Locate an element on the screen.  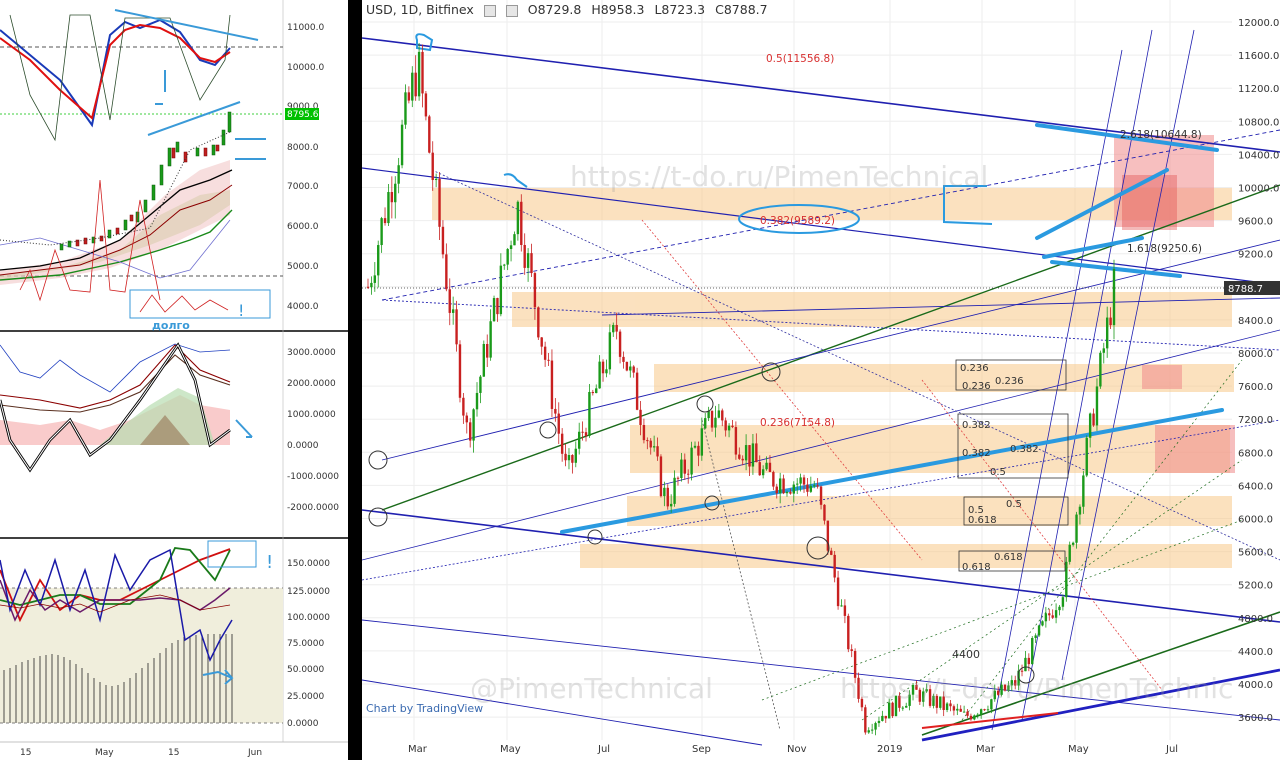
panel-divider is located at coordinates (355, 380).